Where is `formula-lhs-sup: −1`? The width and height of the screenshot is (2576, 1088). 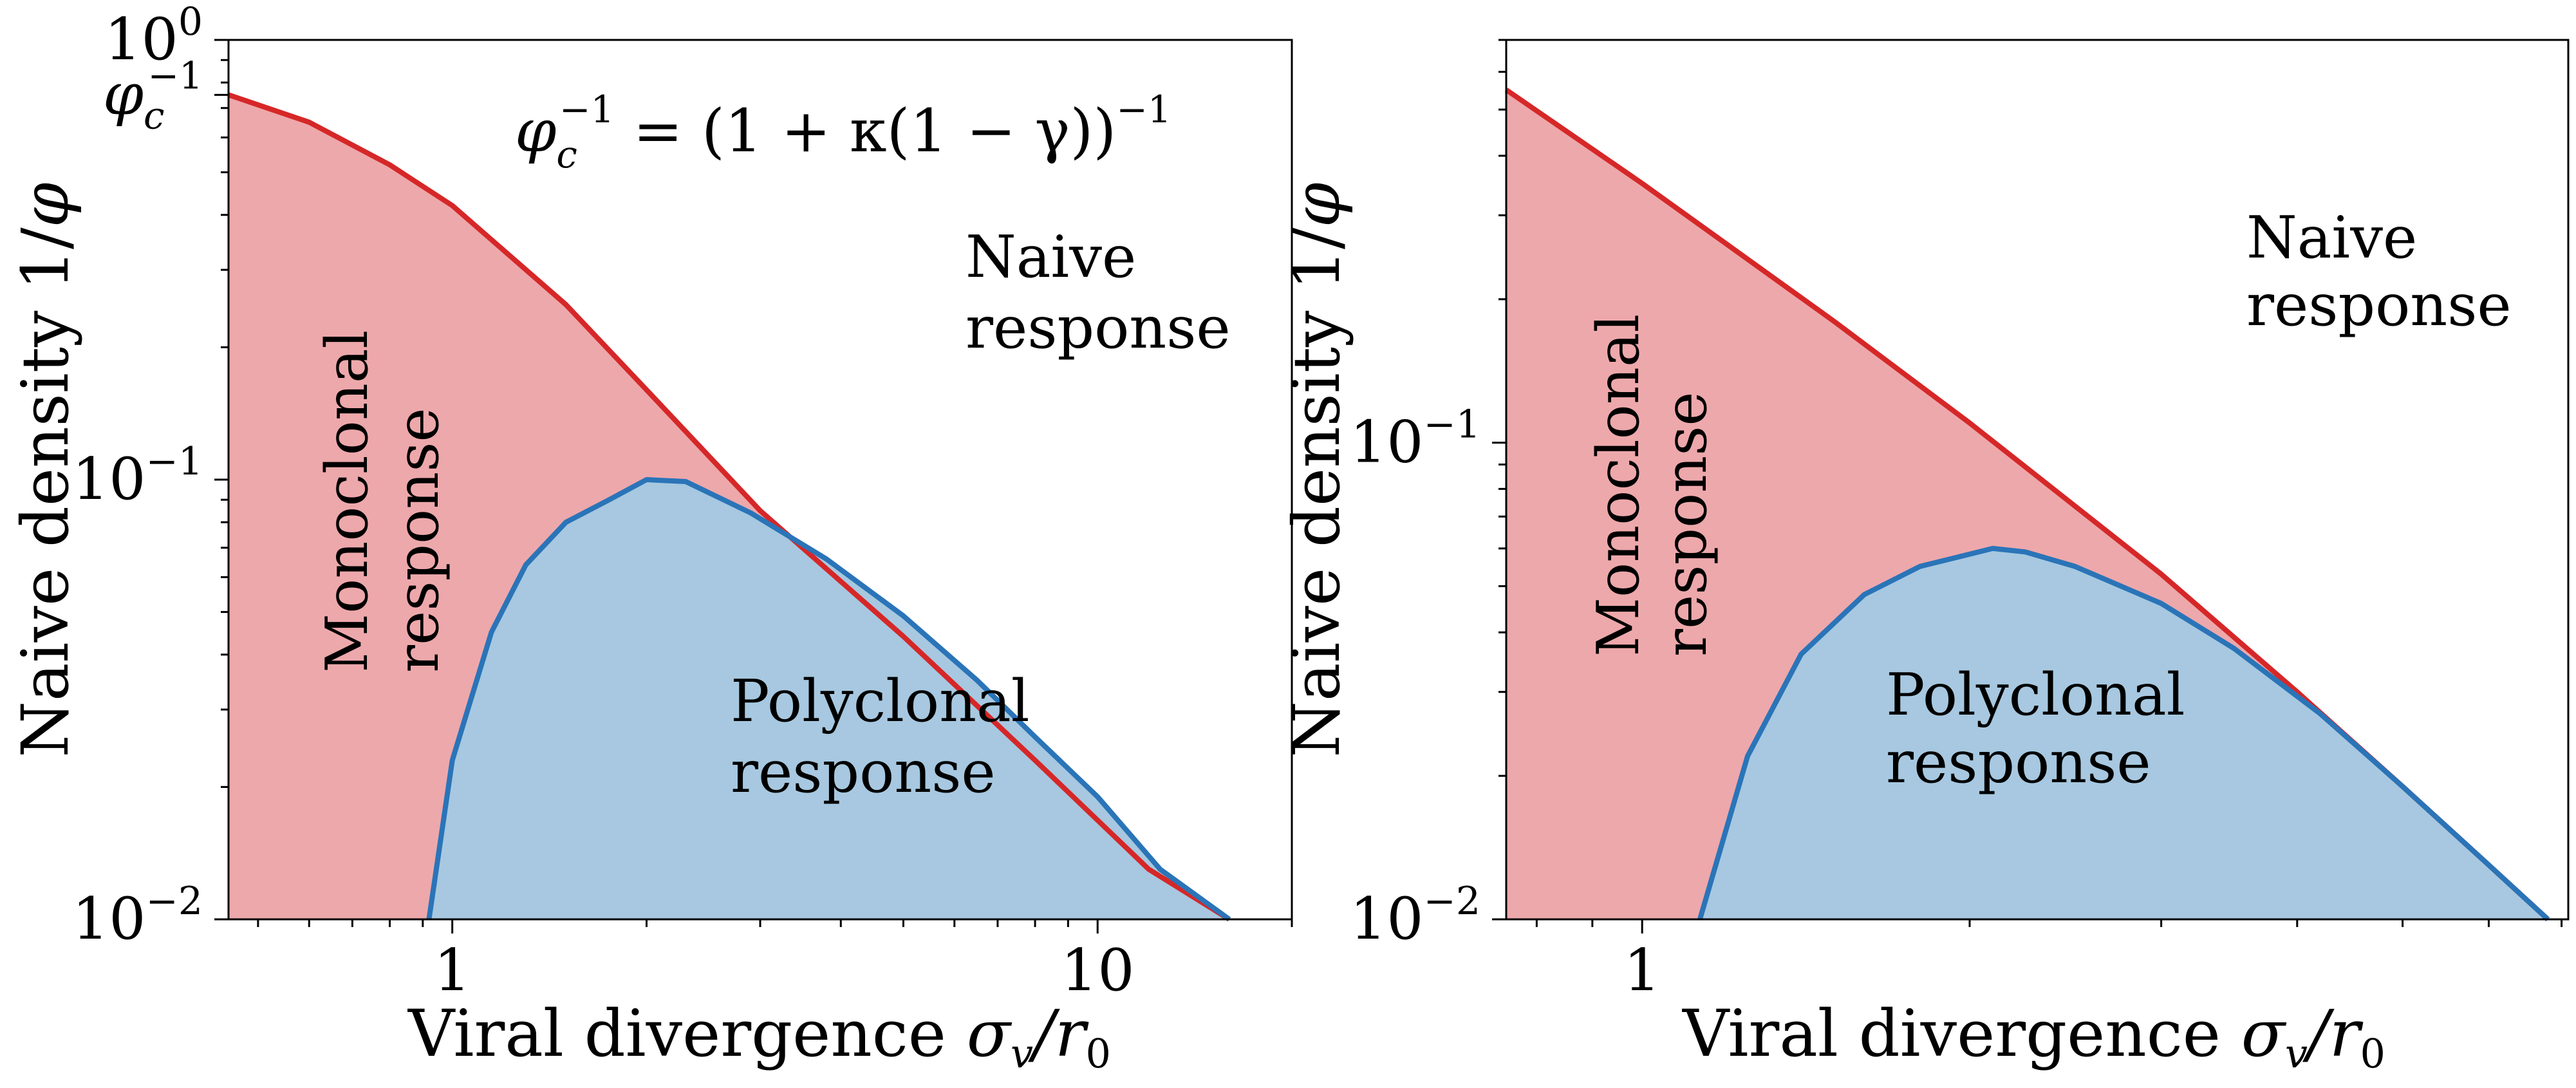 formula-lhs-sup: −1 is located at coordinates (587, 109).